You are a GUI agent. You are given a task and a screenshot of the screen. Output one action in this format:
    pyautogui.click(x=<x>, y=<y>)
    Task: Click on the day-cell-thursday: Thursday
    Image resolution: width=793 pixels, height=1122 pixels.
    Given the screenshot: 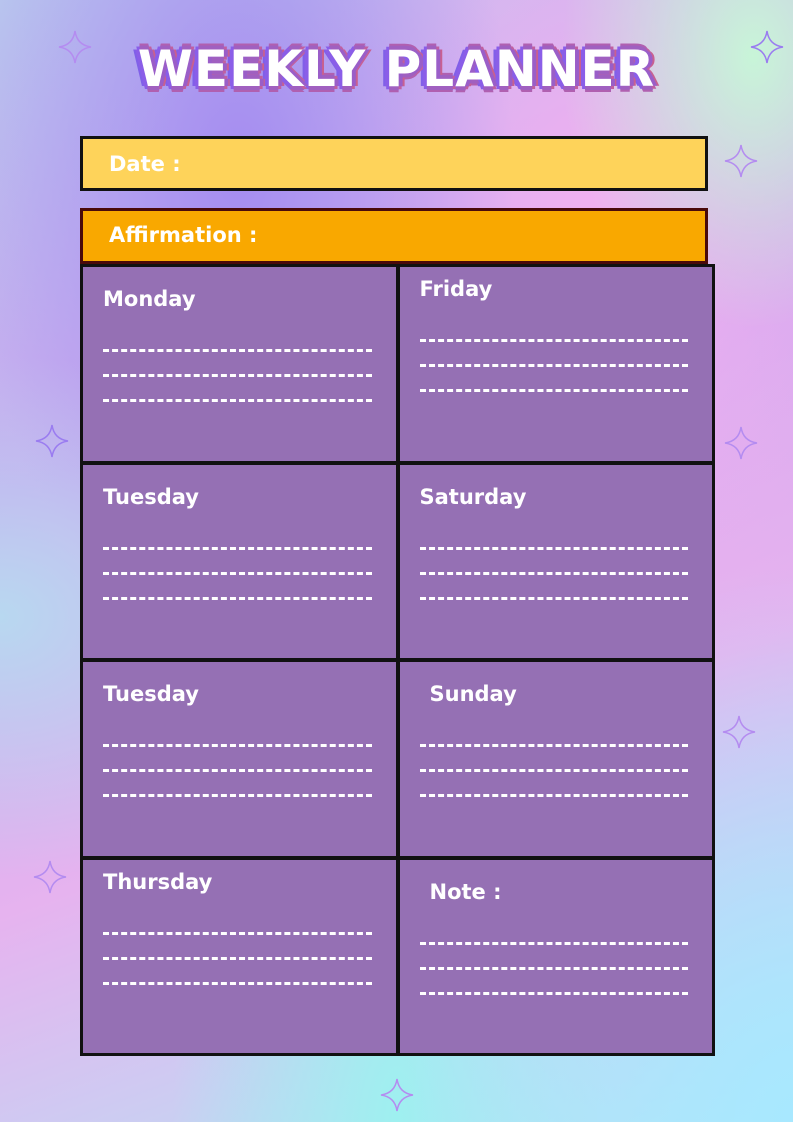 What is the action you would take?
    pyautogui.click(x=239, y=956)
    